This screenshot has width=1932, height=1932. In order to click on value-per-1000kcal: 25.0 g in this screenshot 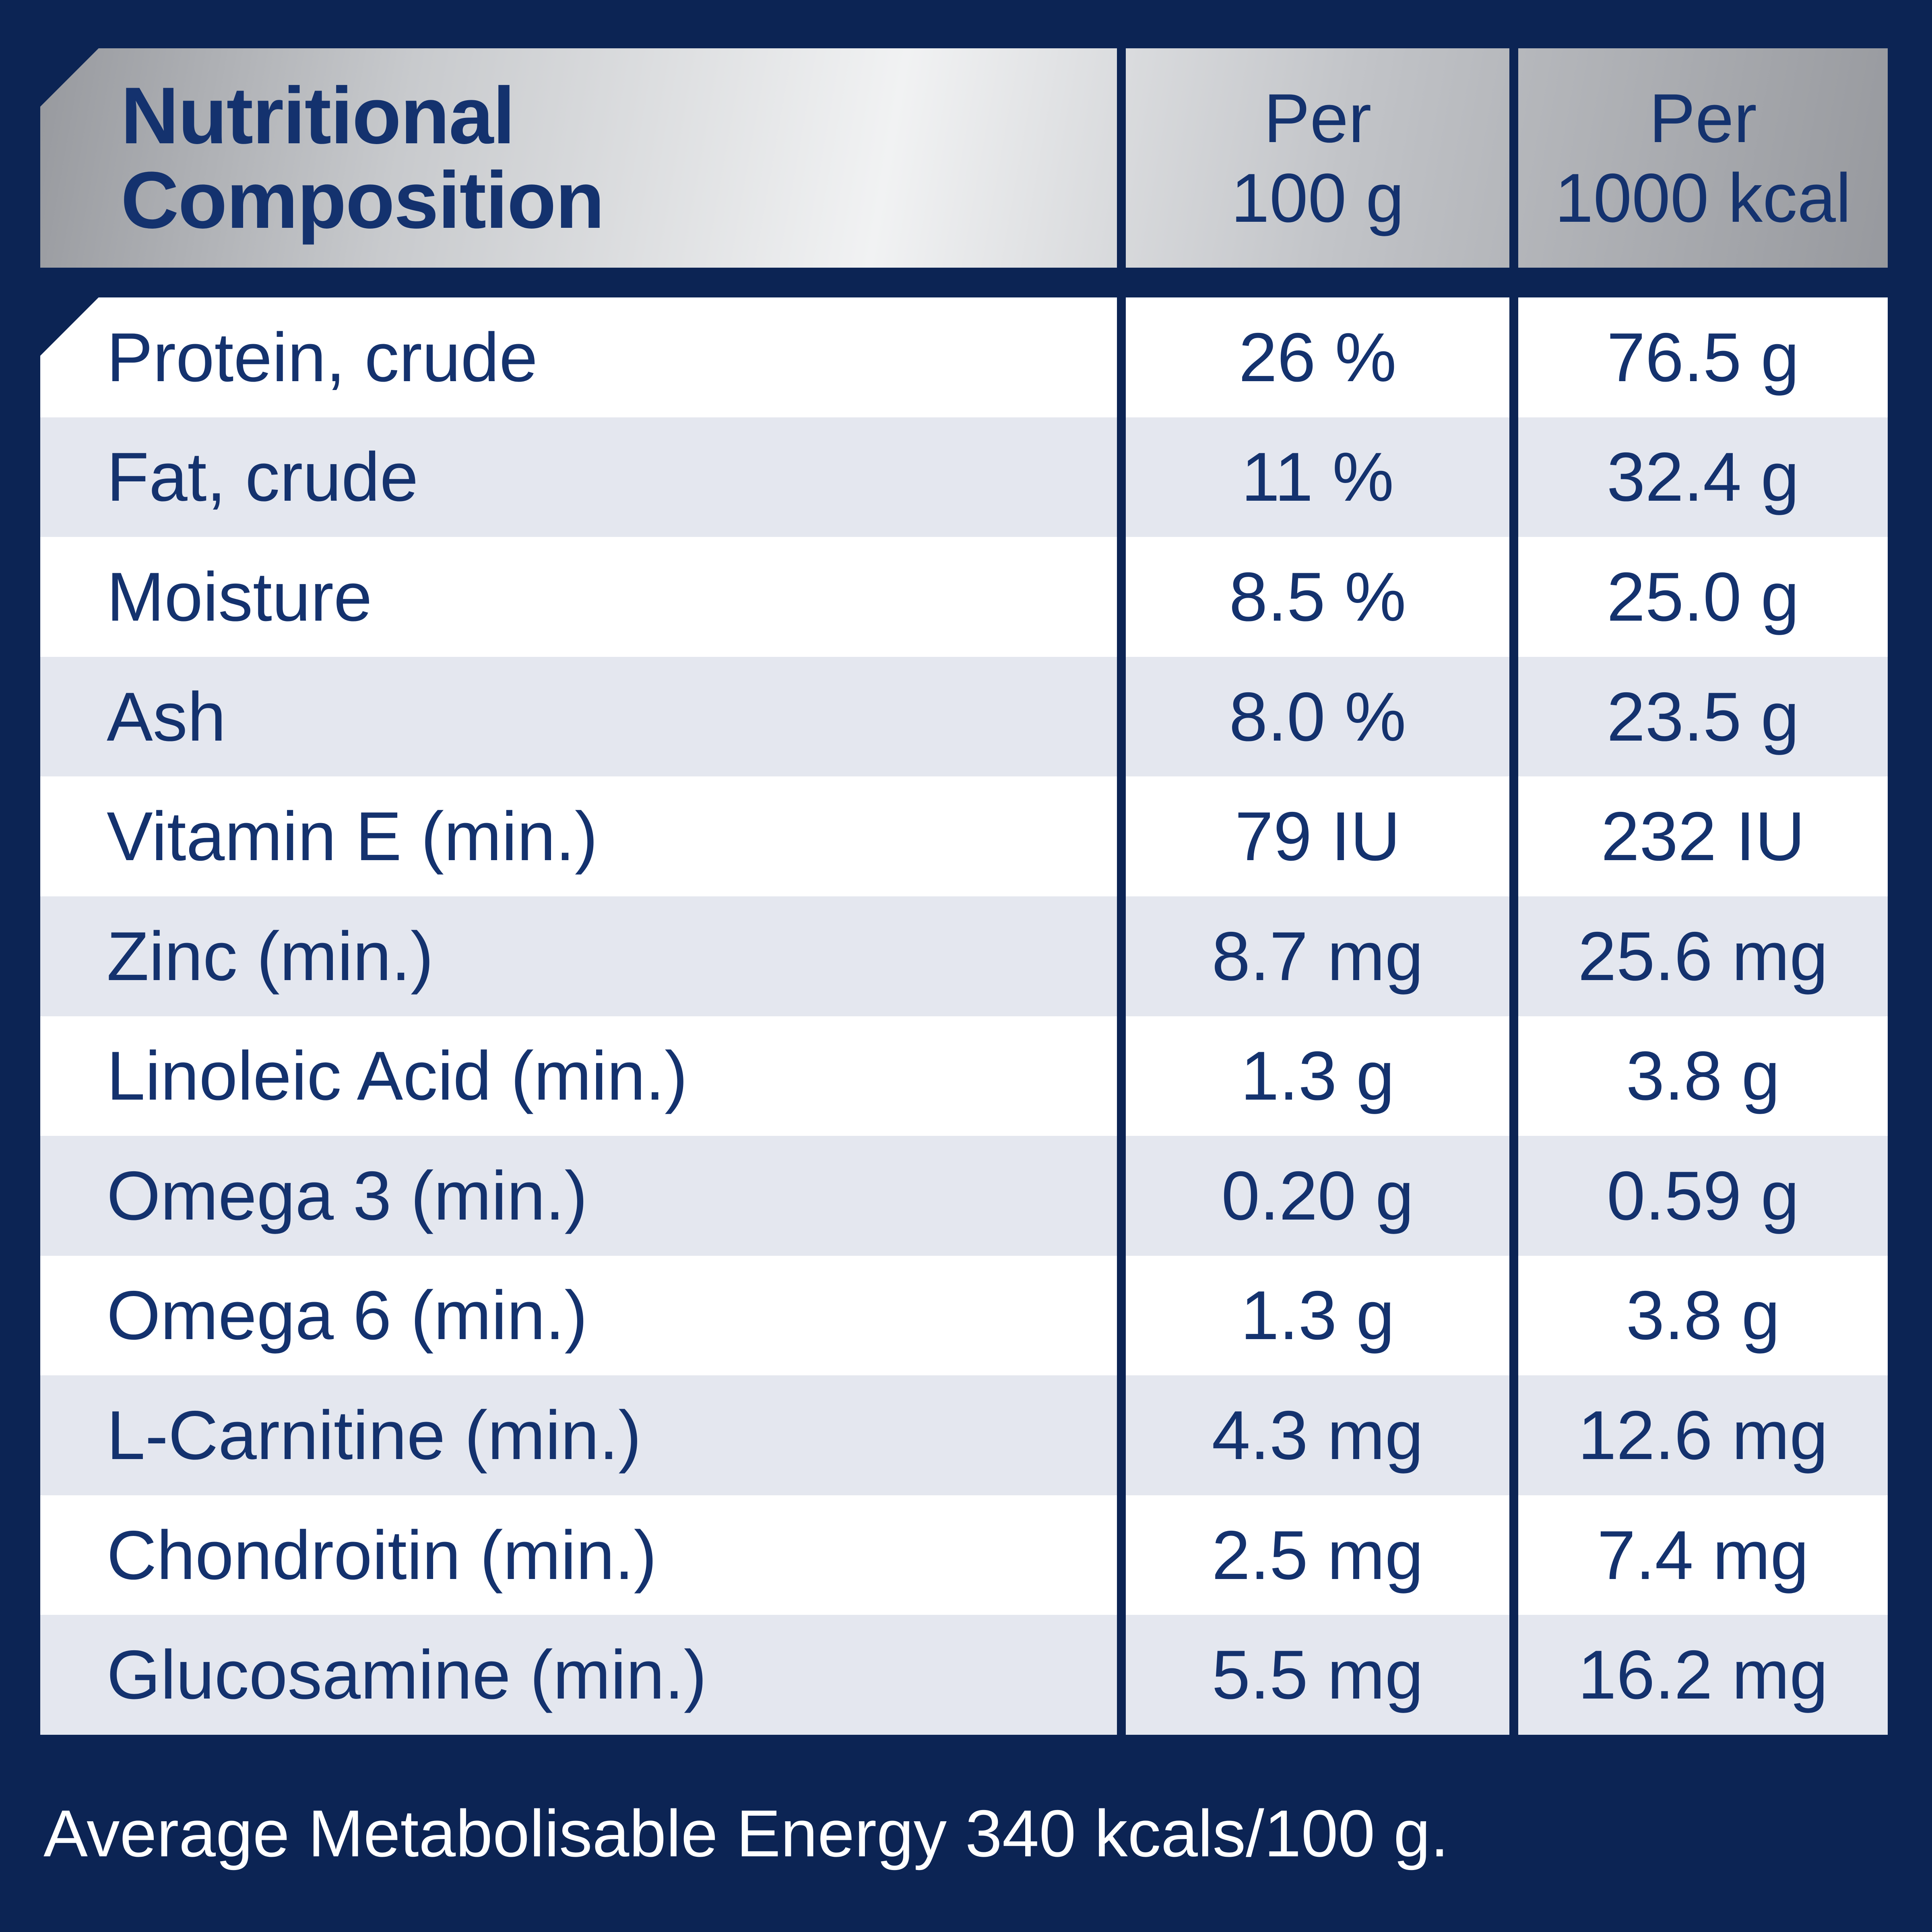, I will do `click(1703, 597)`.